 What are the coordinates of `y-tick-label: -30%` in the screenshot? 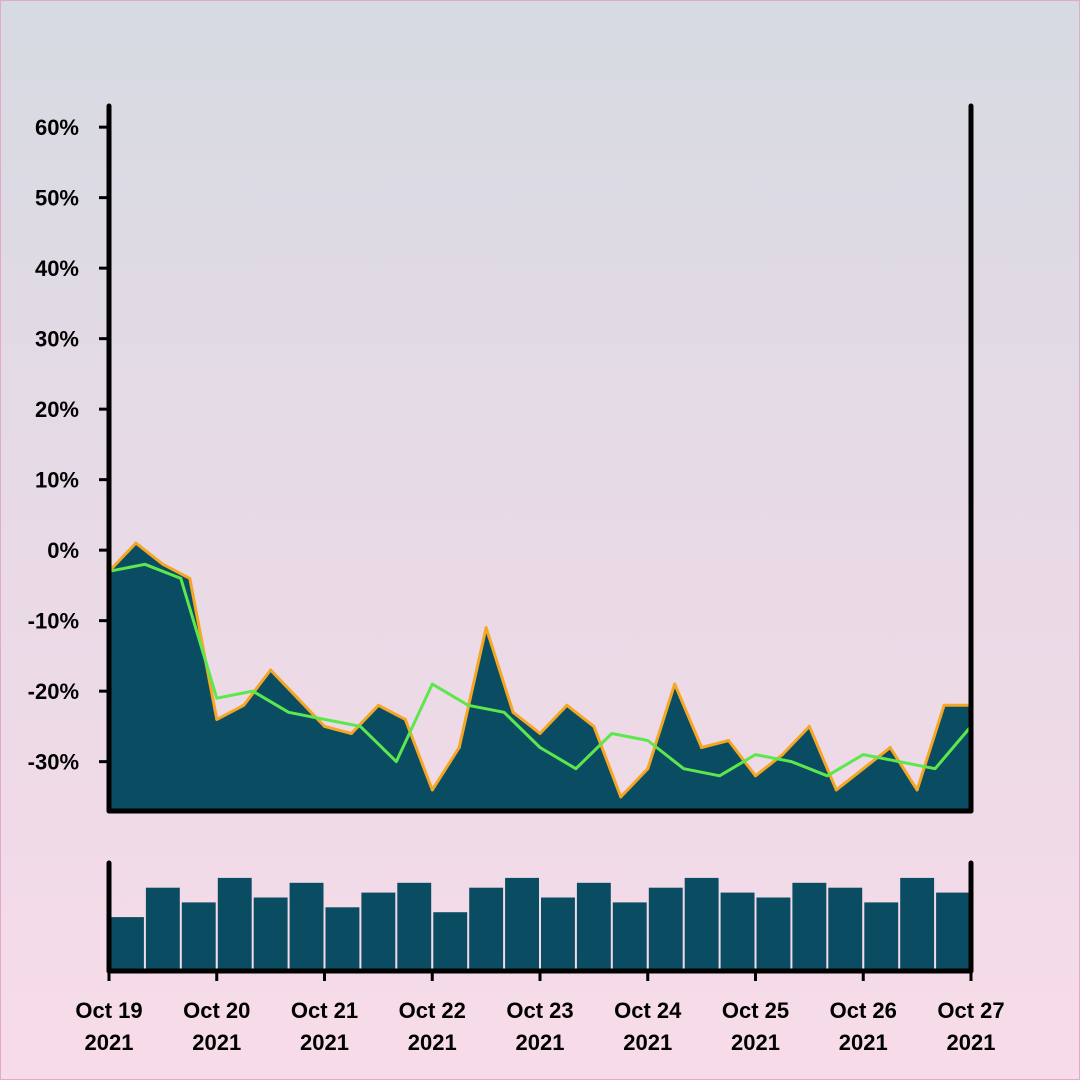 It's located at (53, 762).